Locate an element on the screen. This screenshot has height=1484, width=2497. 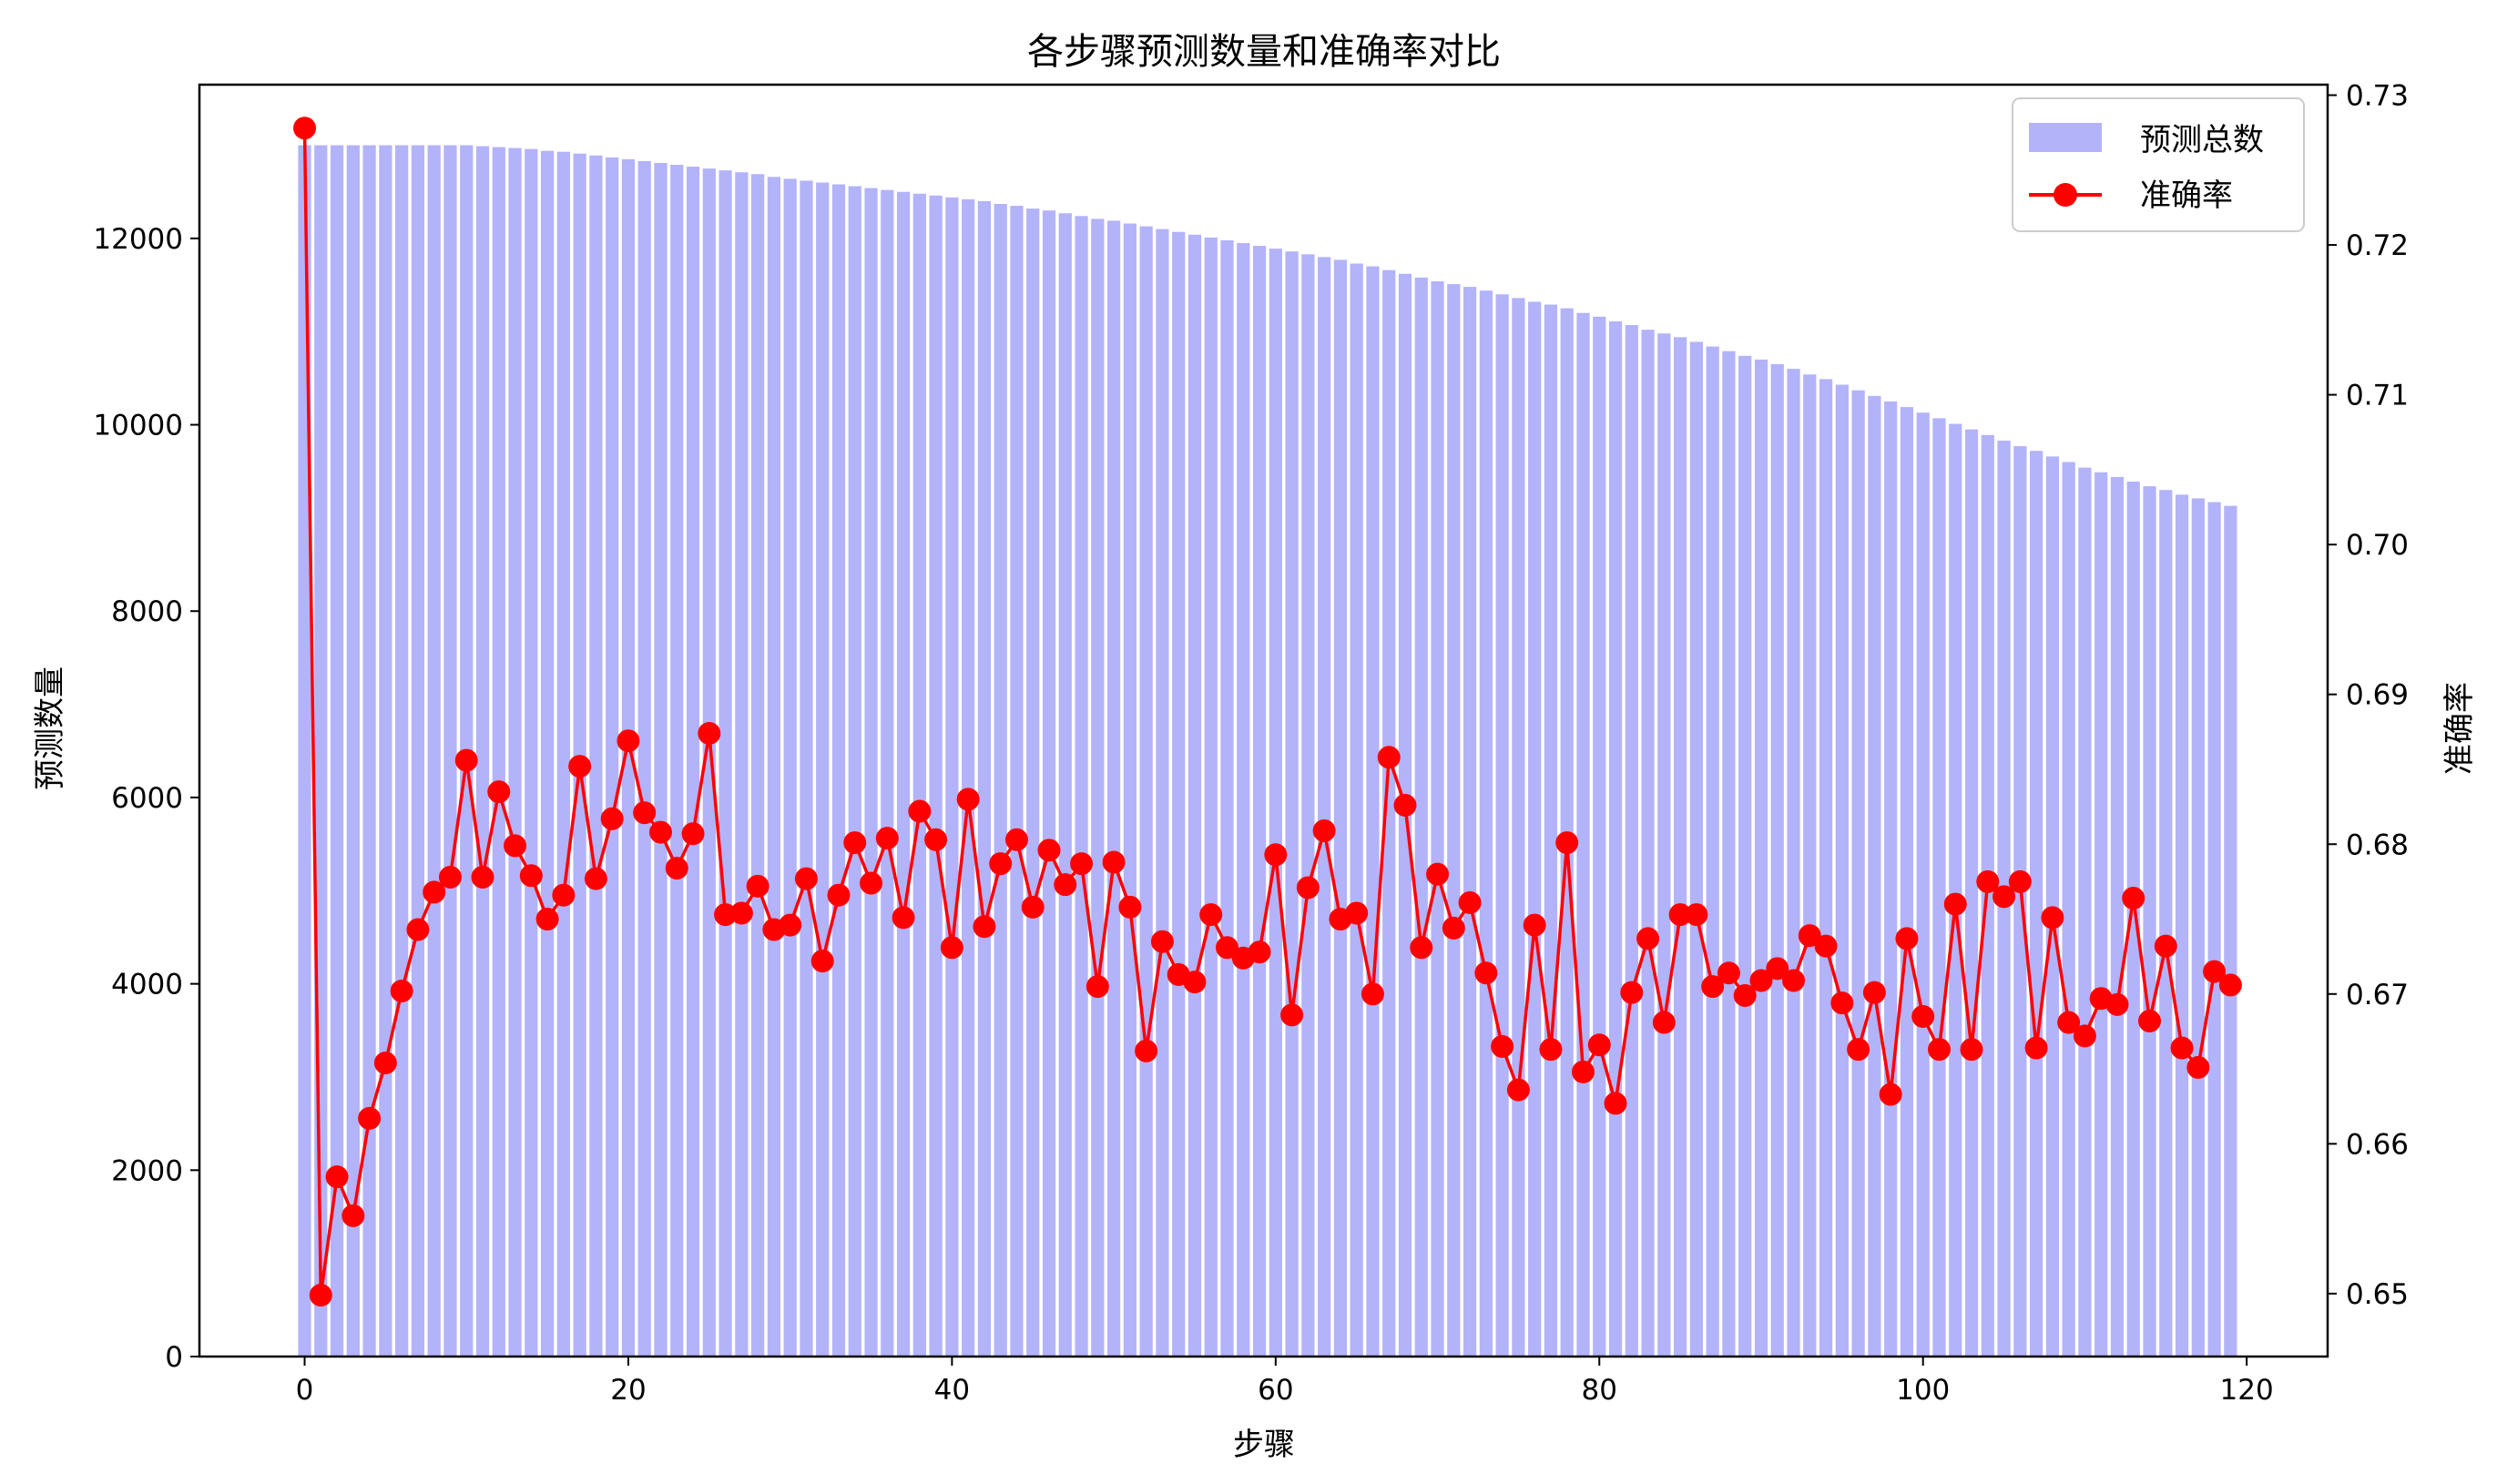
y-left-tick-label: 8000 is located at coordinates (147, 611).